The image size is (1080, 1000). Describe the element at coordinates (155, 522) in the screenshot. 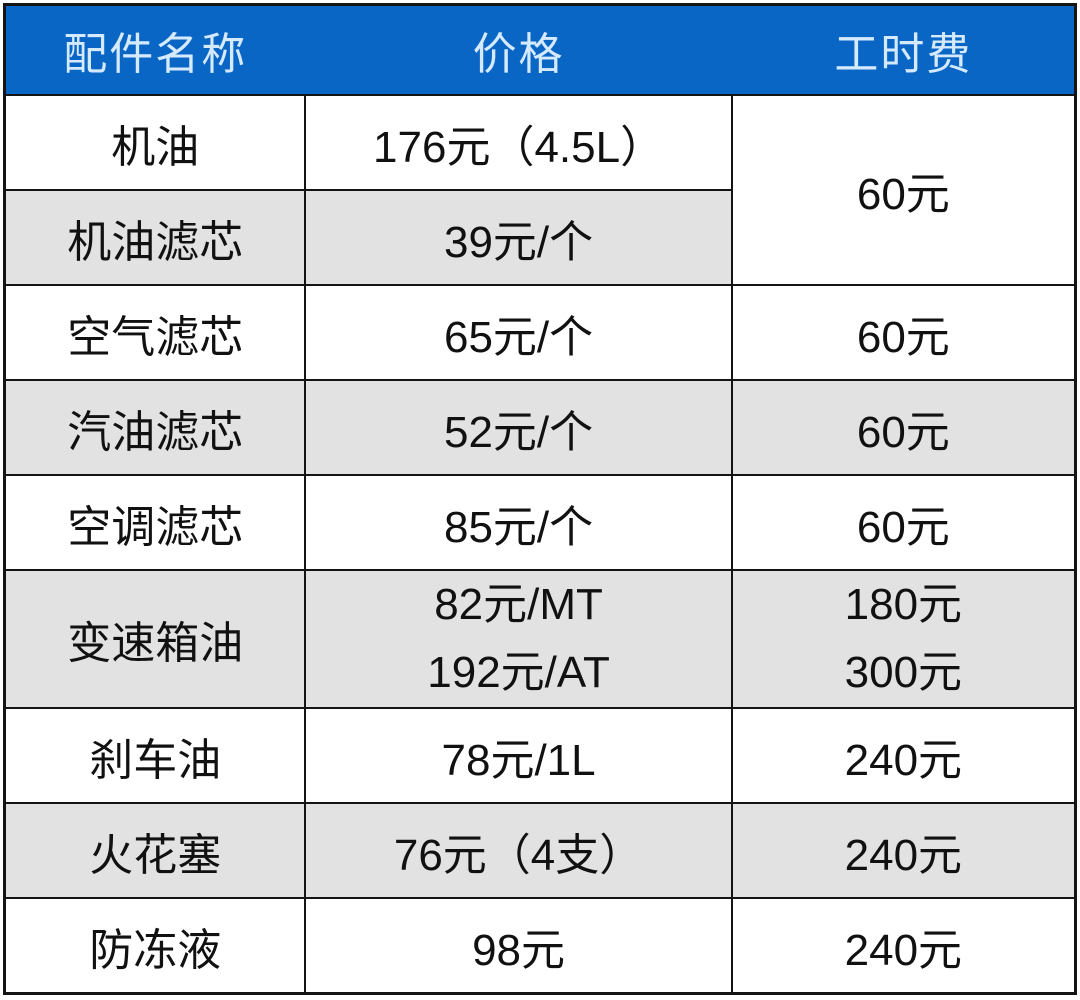

I see `part-name-cell: 空调滤芯` at that location.